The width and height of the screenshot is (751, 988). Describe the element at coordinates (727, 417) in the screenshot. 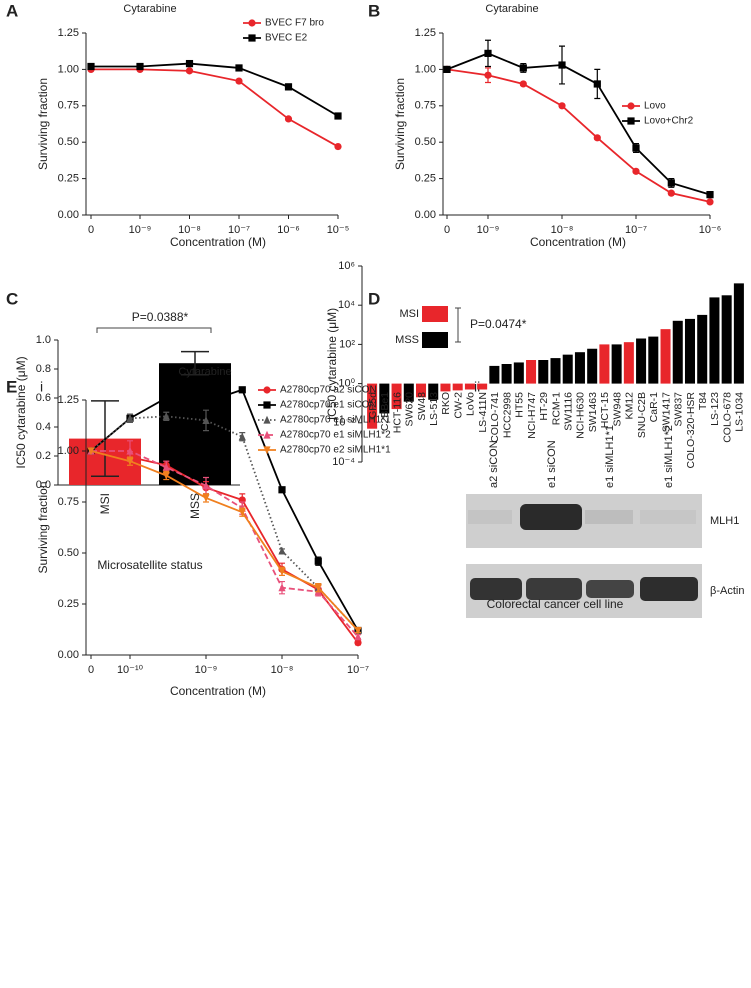

I see `x-tick-label: COLO-678` at that location.